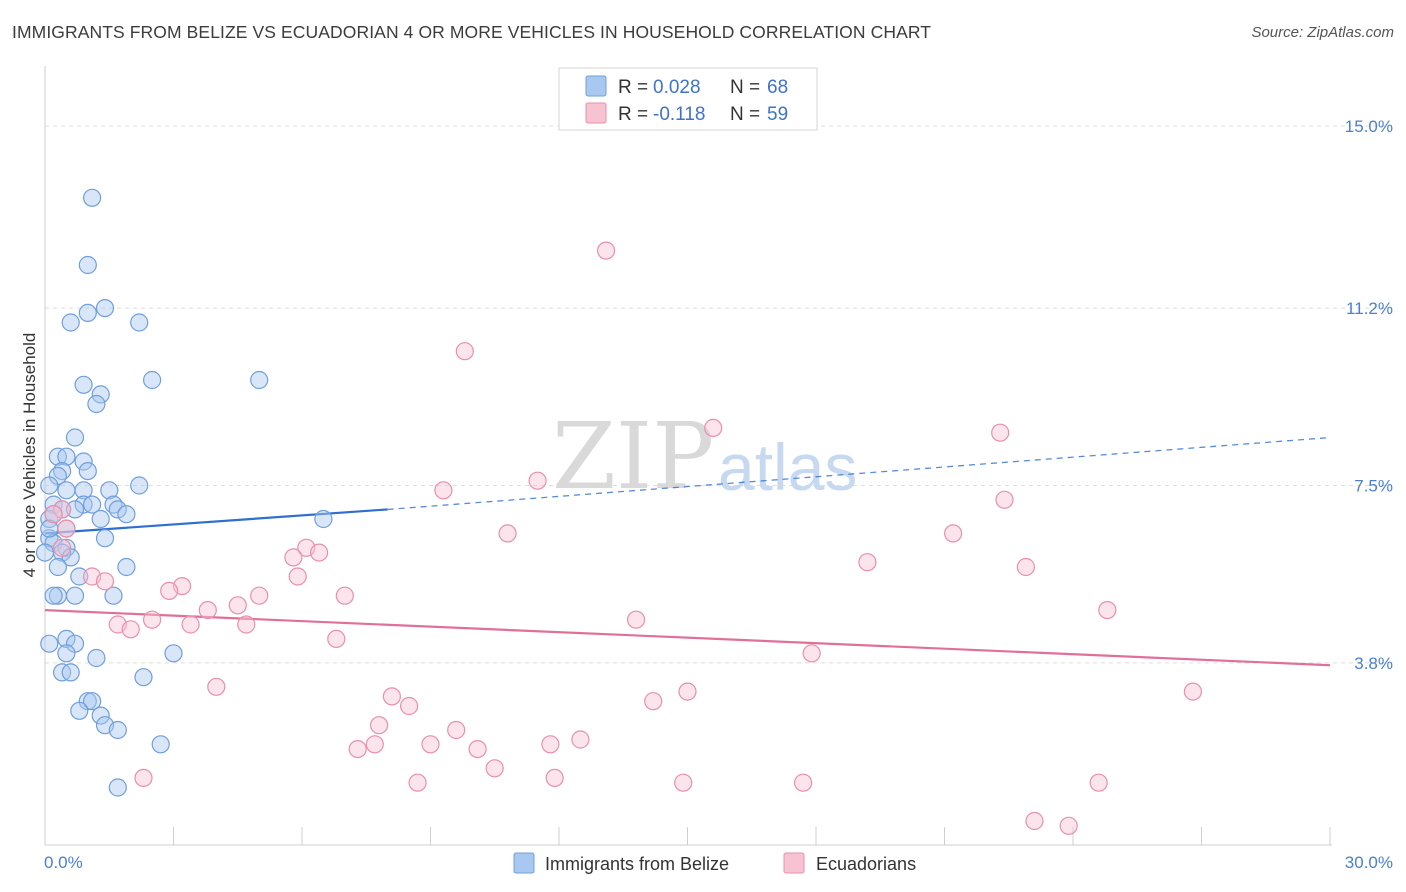 Image resolution: width=1406 pixels, height=892 pixels. I want to click on legend-swatch-belize, so click(596, 86).